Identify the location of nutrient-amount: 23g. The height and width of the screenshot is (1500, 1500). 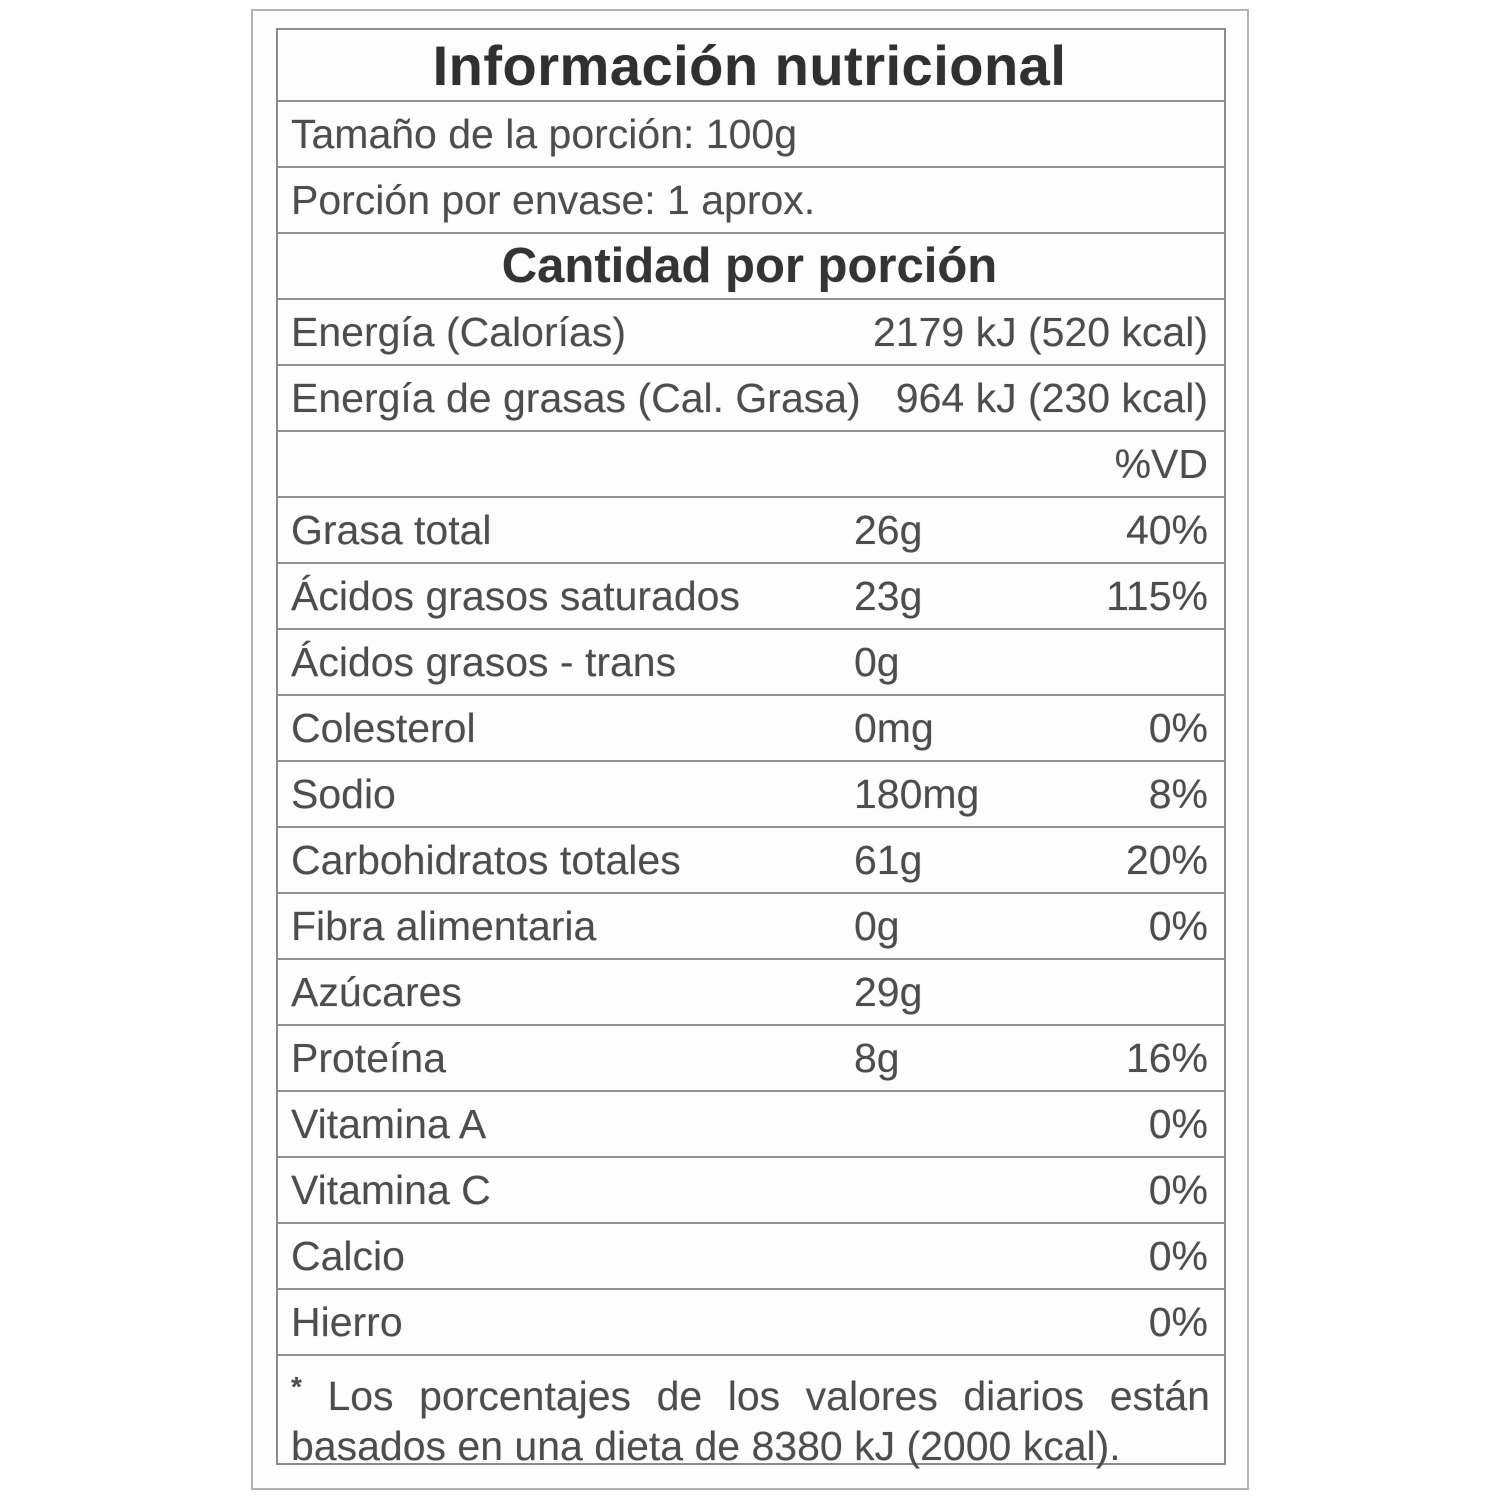
(888, 595).